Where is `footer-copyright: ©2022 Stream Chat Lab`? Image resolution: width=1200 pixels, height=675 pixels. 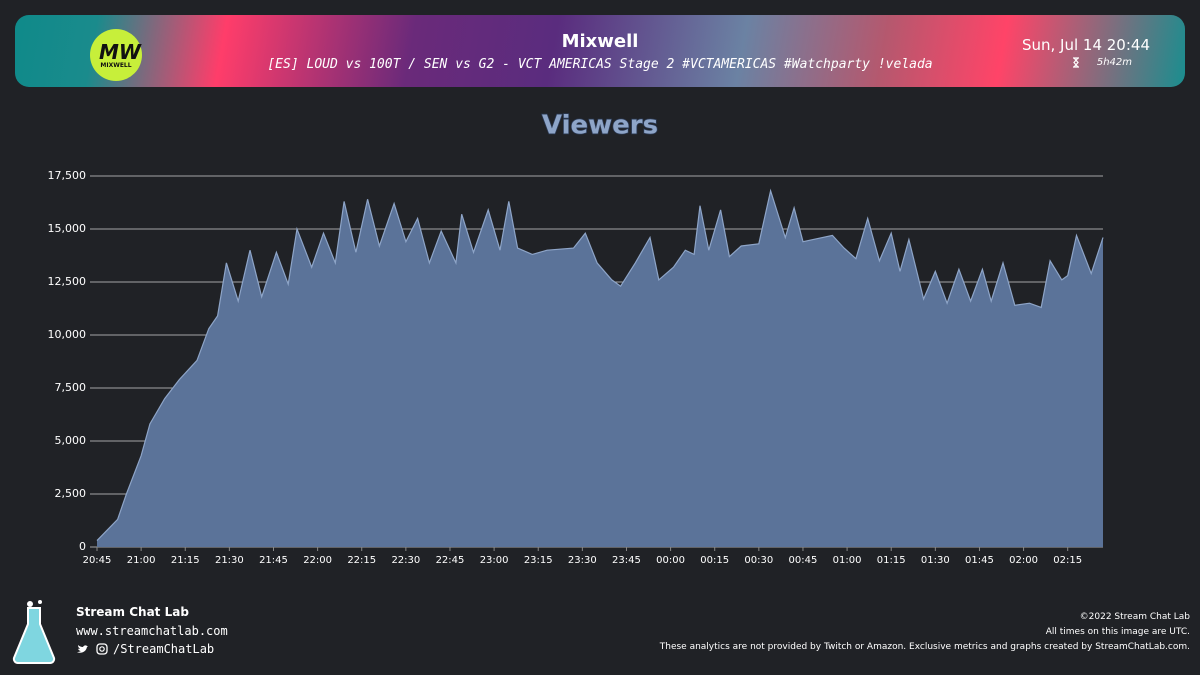 footer-copyright: ©2022 Stream Chat Lab is located at coordinates (1134, 617).